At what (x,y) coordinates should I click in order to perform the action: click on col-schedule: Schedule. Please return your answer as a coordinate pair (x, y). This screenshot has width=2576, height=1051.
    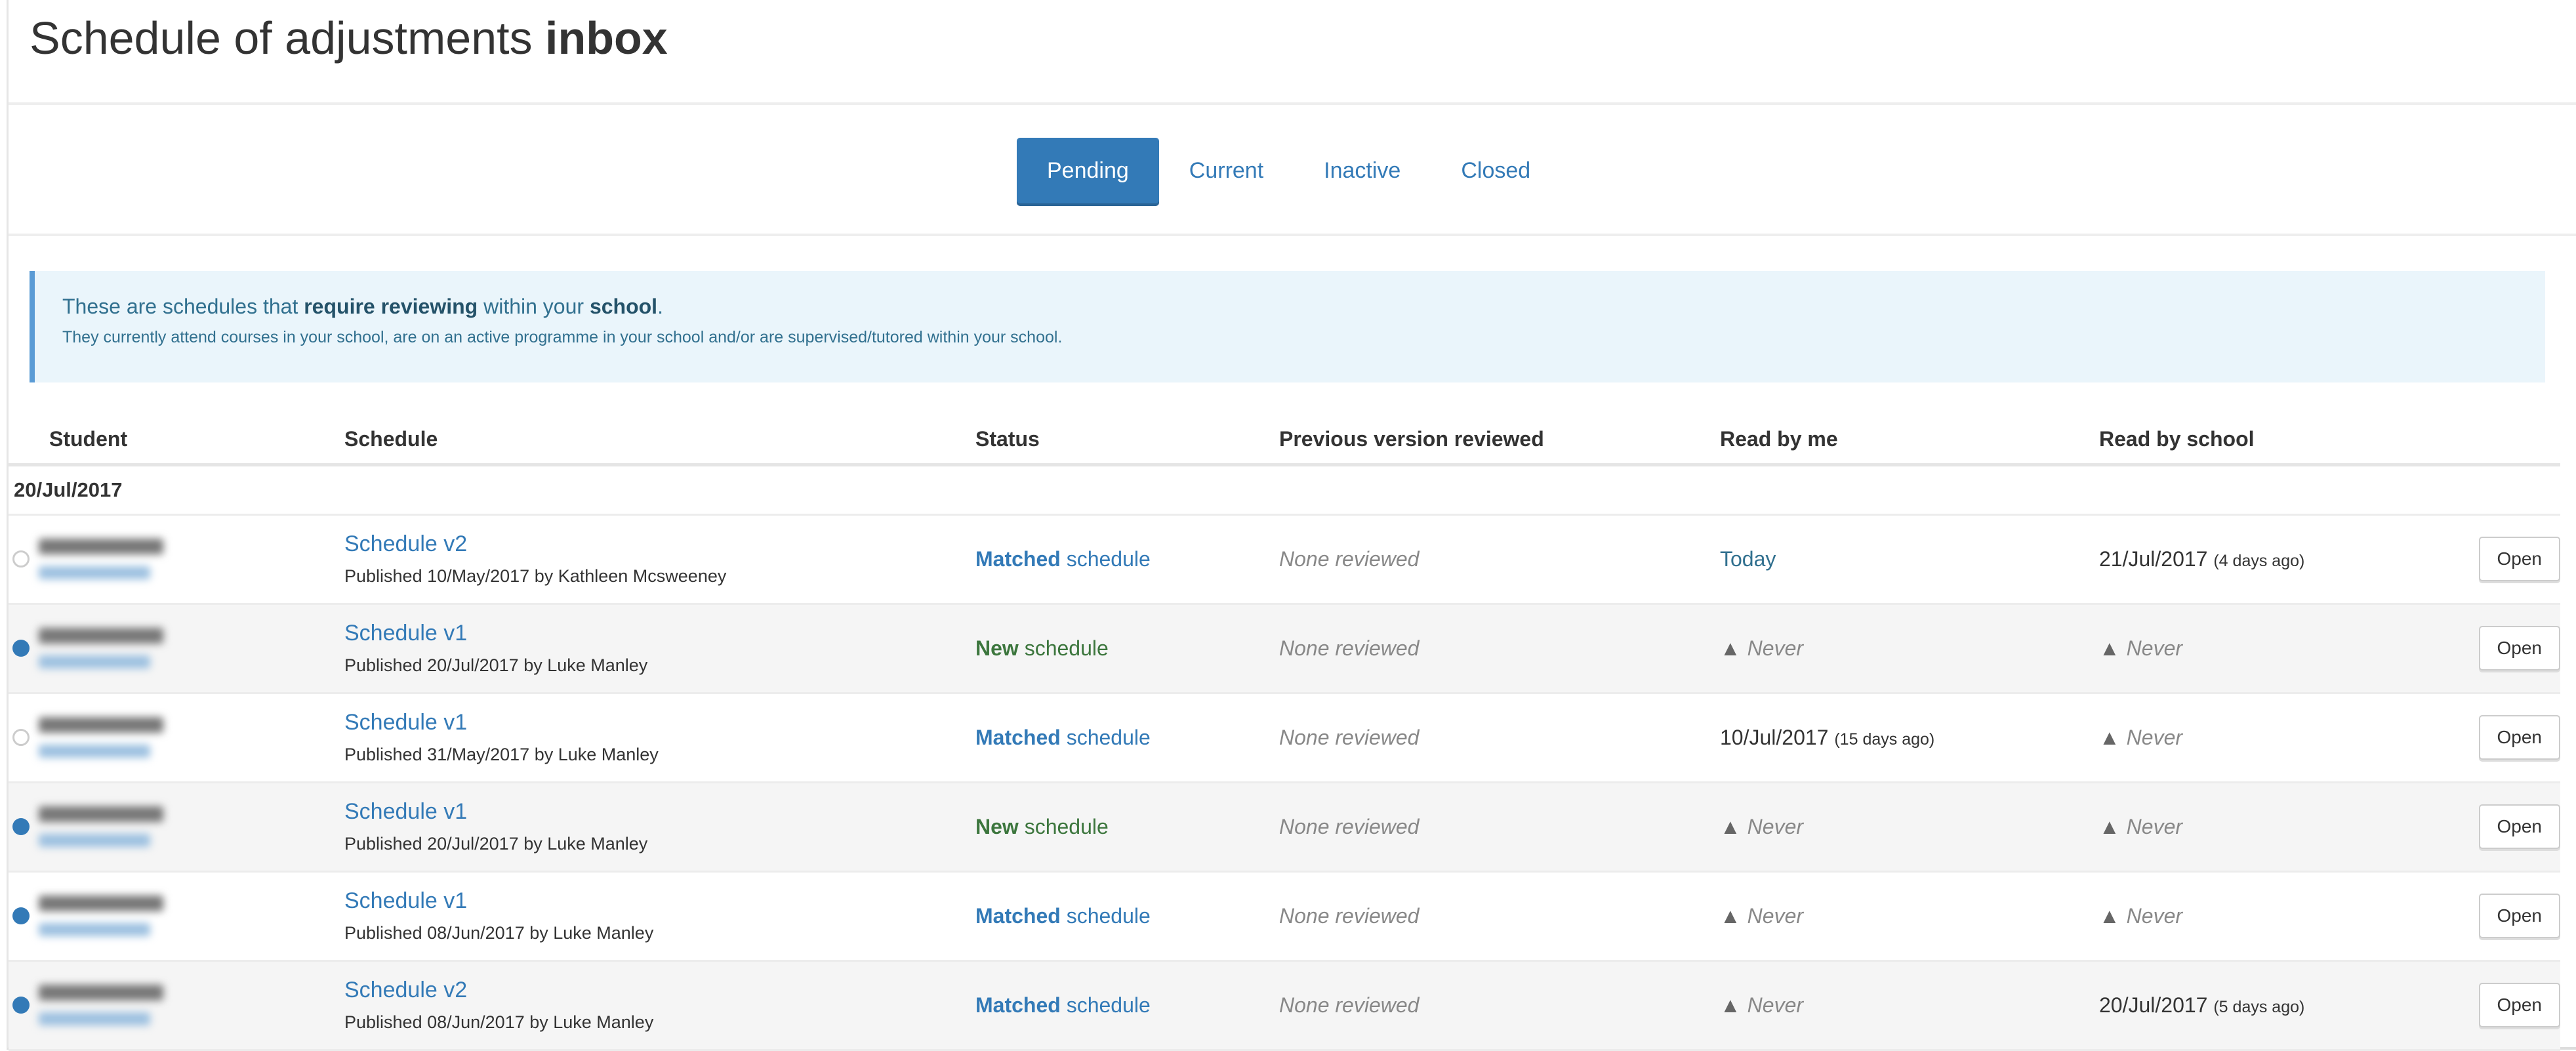
    Looking at the image, I should click on (659, 441).